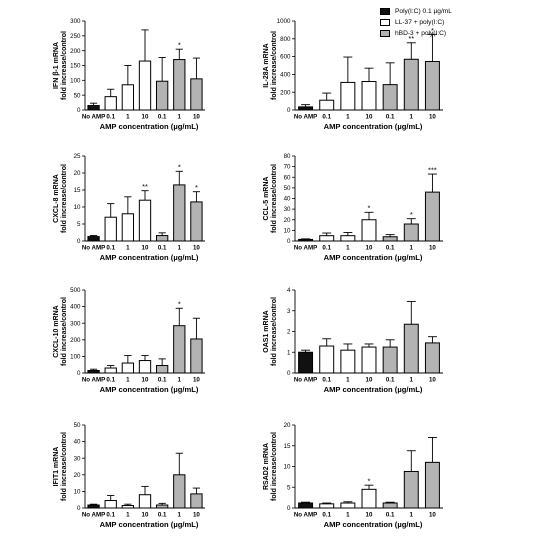 The height and width of the screenshot is (550, 541). Describe the element at coordinates (385, 11) in the screenshot. I see `legend-swatch-polyic` at that location.